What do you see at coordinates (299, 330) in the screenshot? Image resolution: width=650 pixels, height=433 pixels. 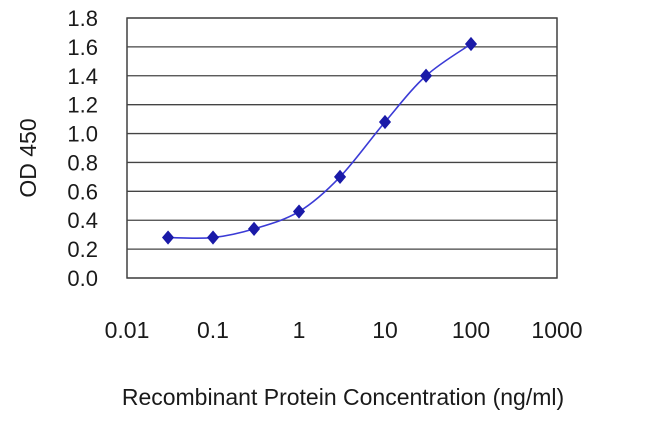 I see `x-tick-label: 1` at bounding box center [299, 330].